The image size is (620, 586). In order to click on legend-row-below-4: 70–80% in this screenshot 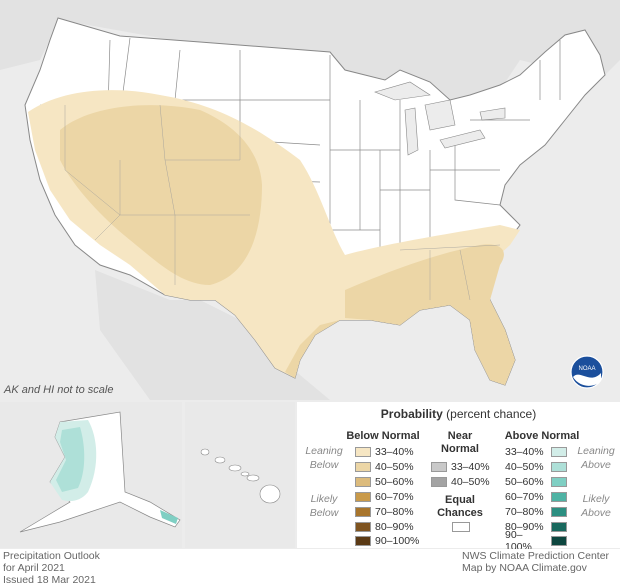, I will do `click(384, 512)`.